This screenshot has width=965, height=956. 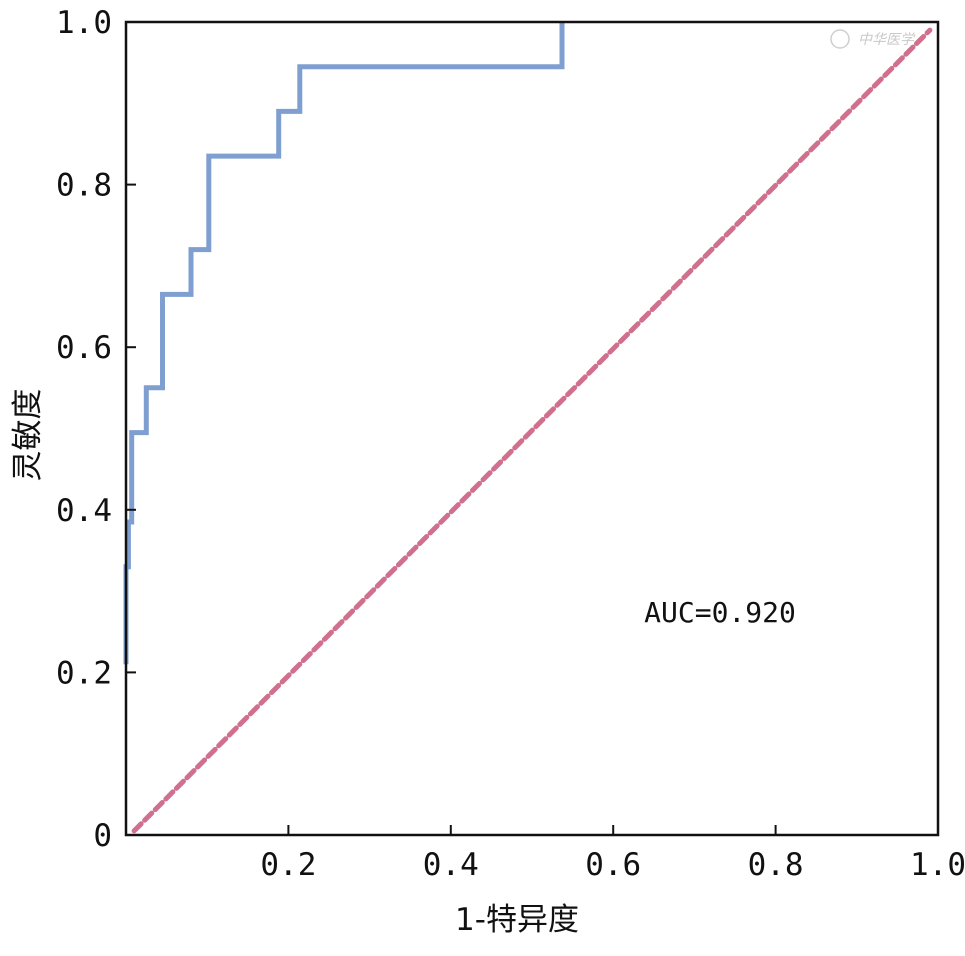 What do you see at coordinates (887, 40) in the screenshot?
I see `watermark-text: 中华医学` at bounding box center [887, 40].